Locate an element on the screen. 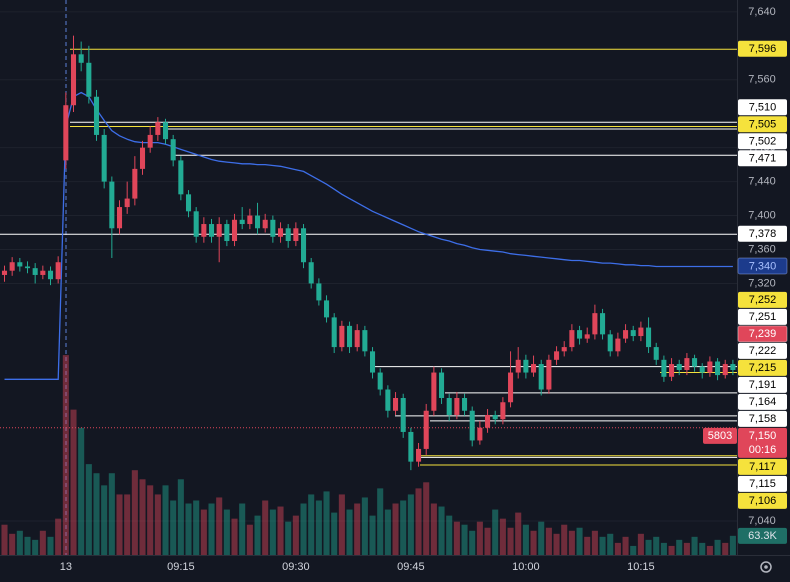  settings-gear-center is located at coordinates (766, 567).